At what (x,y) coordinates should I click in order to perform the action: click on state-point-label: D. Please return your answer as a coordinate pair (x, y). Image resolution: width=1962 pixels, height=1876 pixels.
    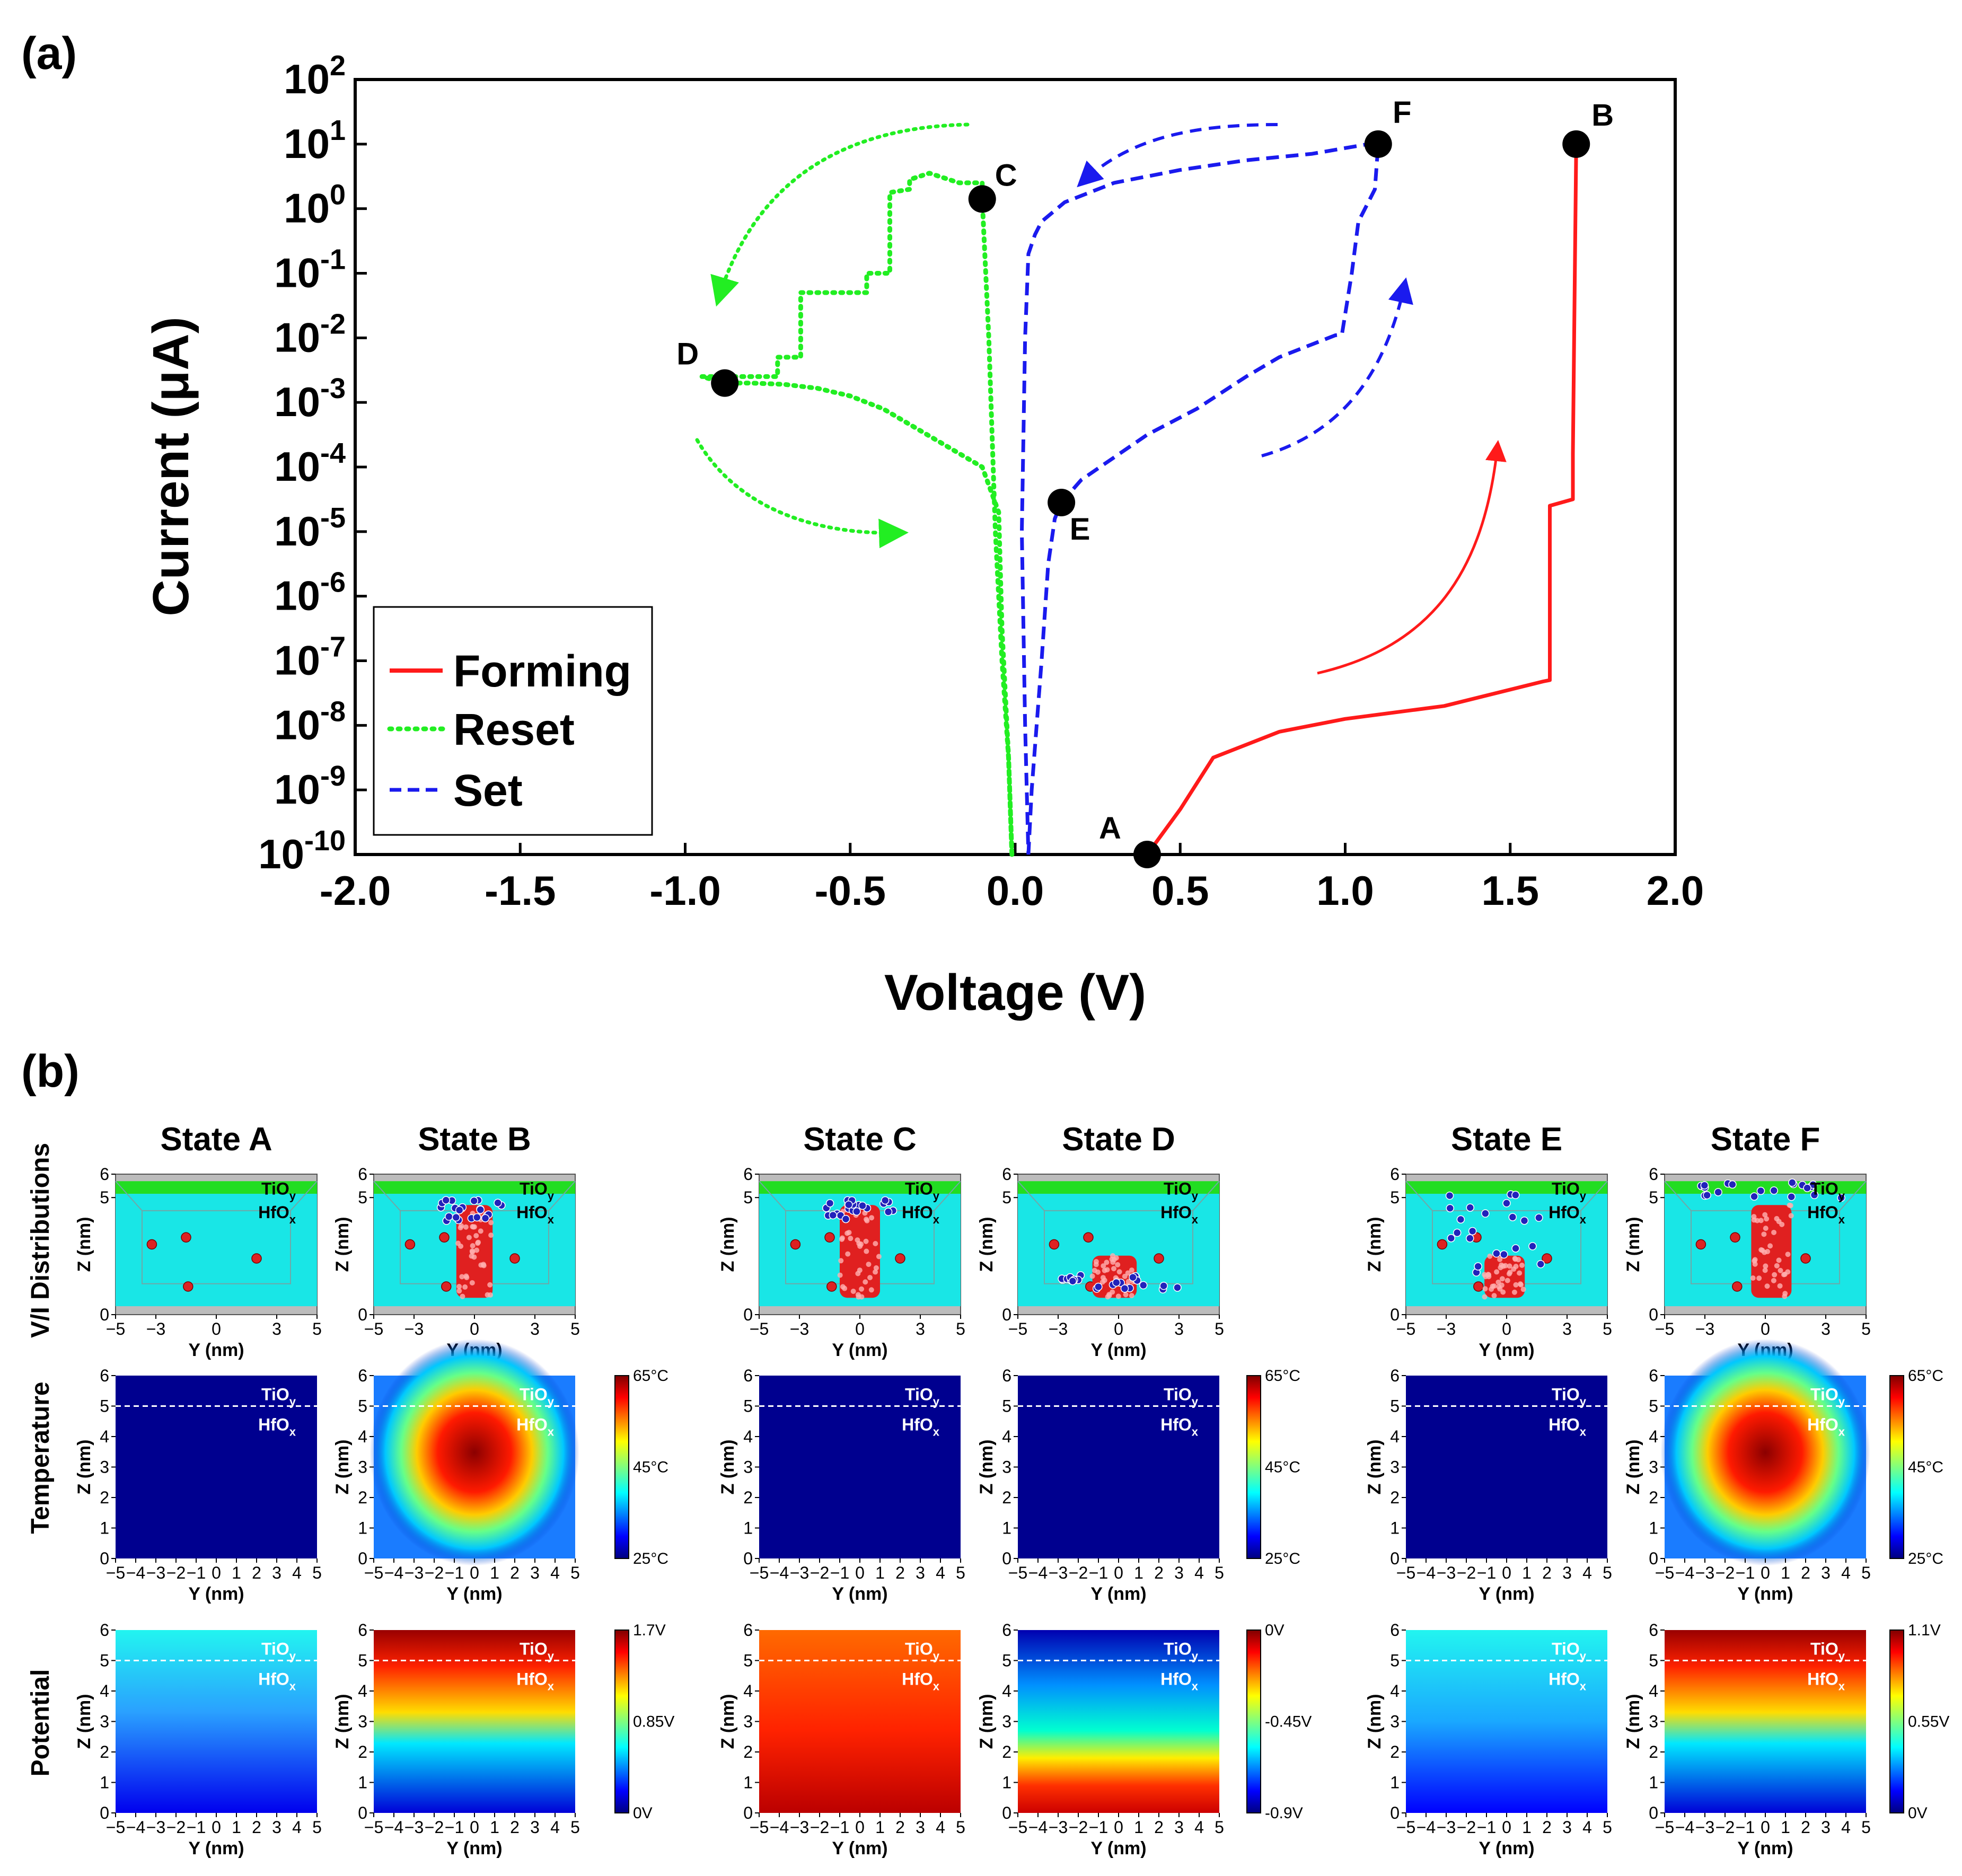
    Looking at the image, I should click on (687, 354).